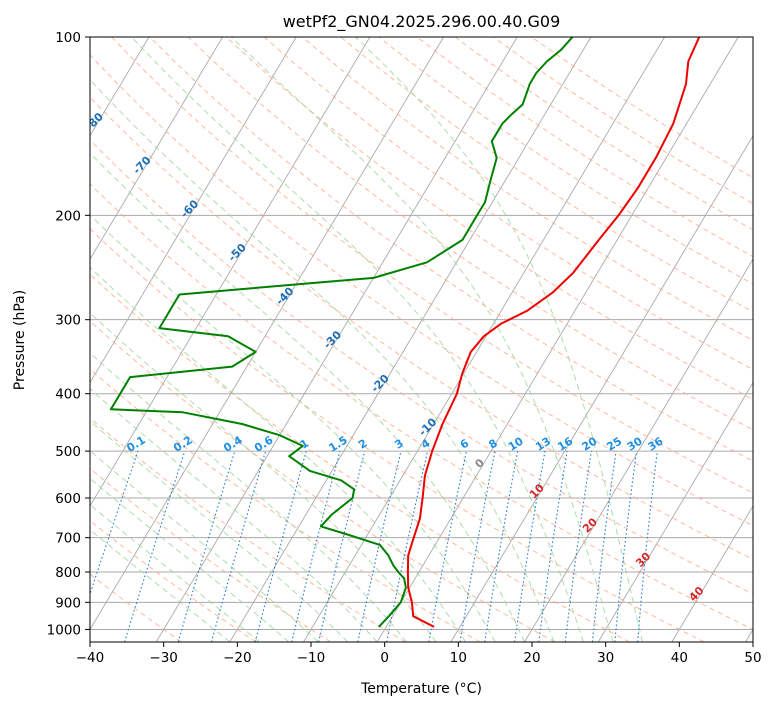  I want to click on y-tick-label: 600, so click(68, 499).